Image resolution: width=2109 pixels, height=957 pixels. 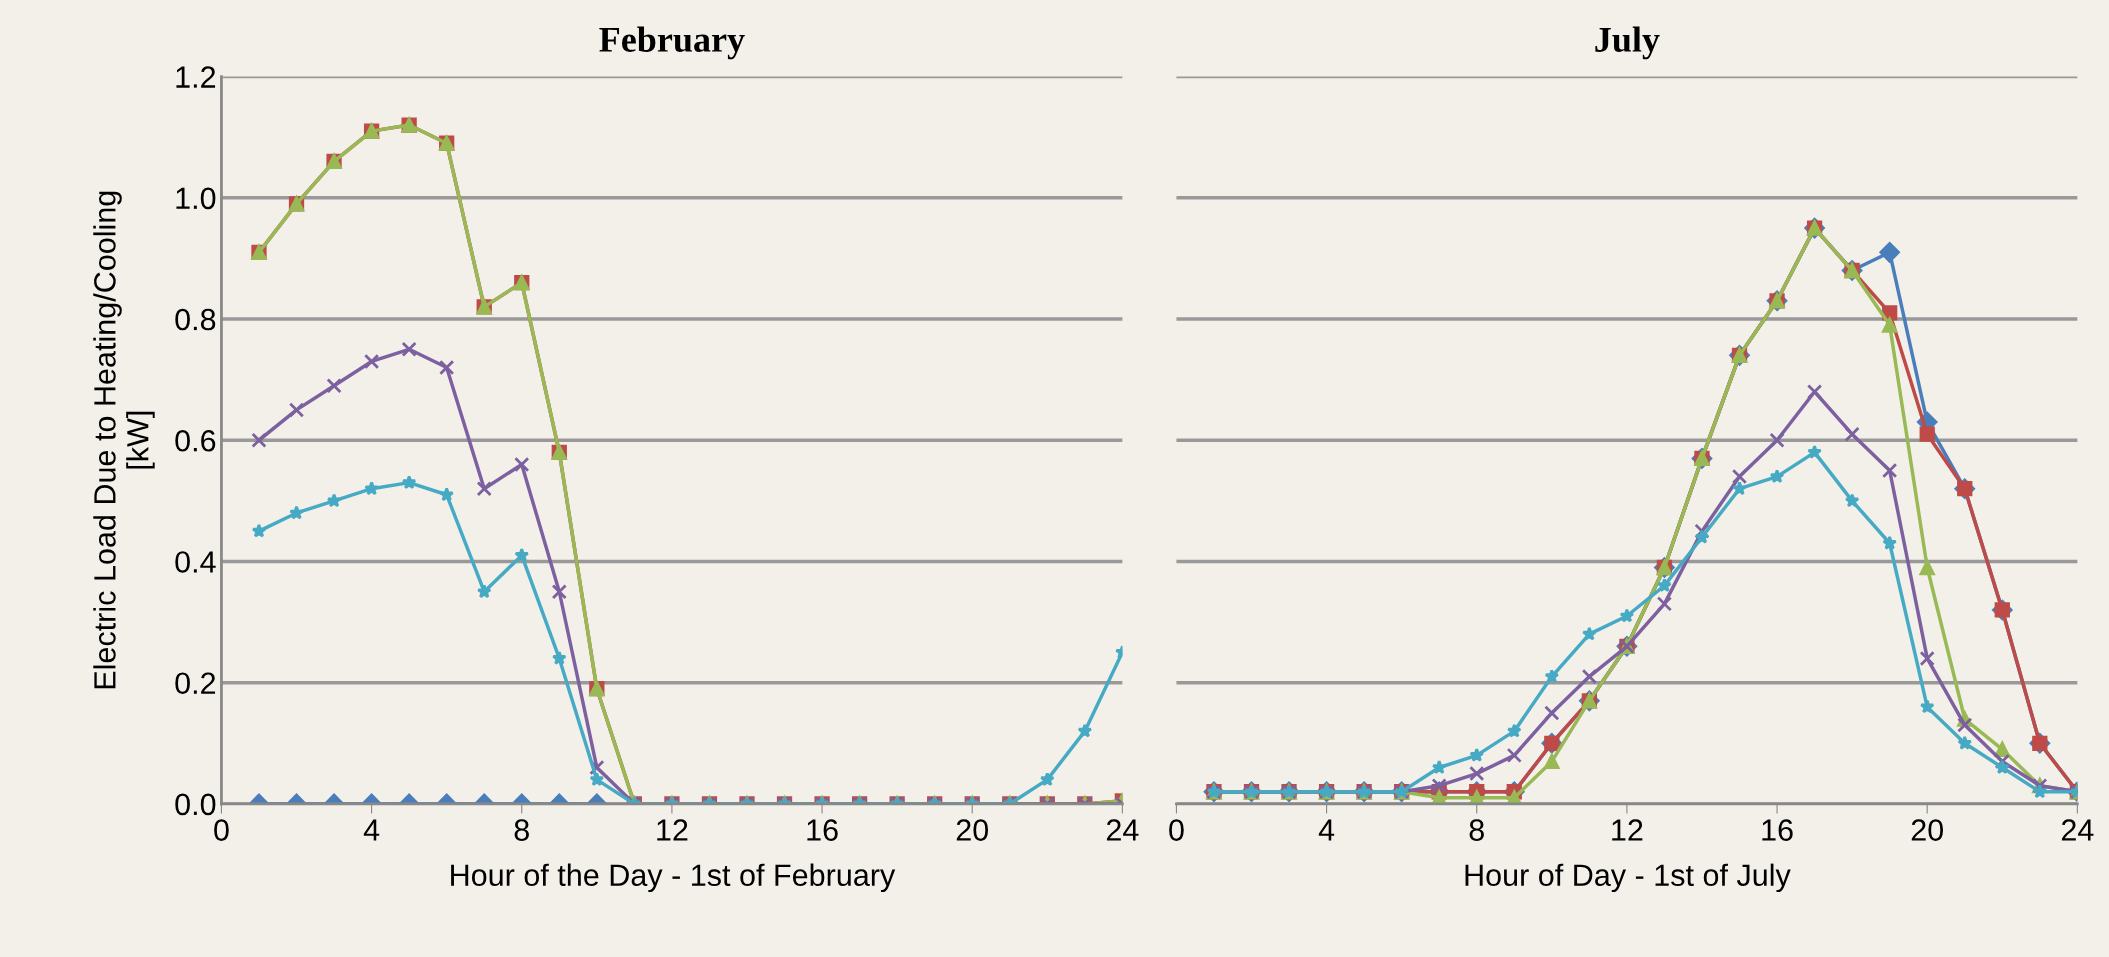 I want to click on x-axis-title: Hour of the Day - 1st of February, so click(x=673, y=878).